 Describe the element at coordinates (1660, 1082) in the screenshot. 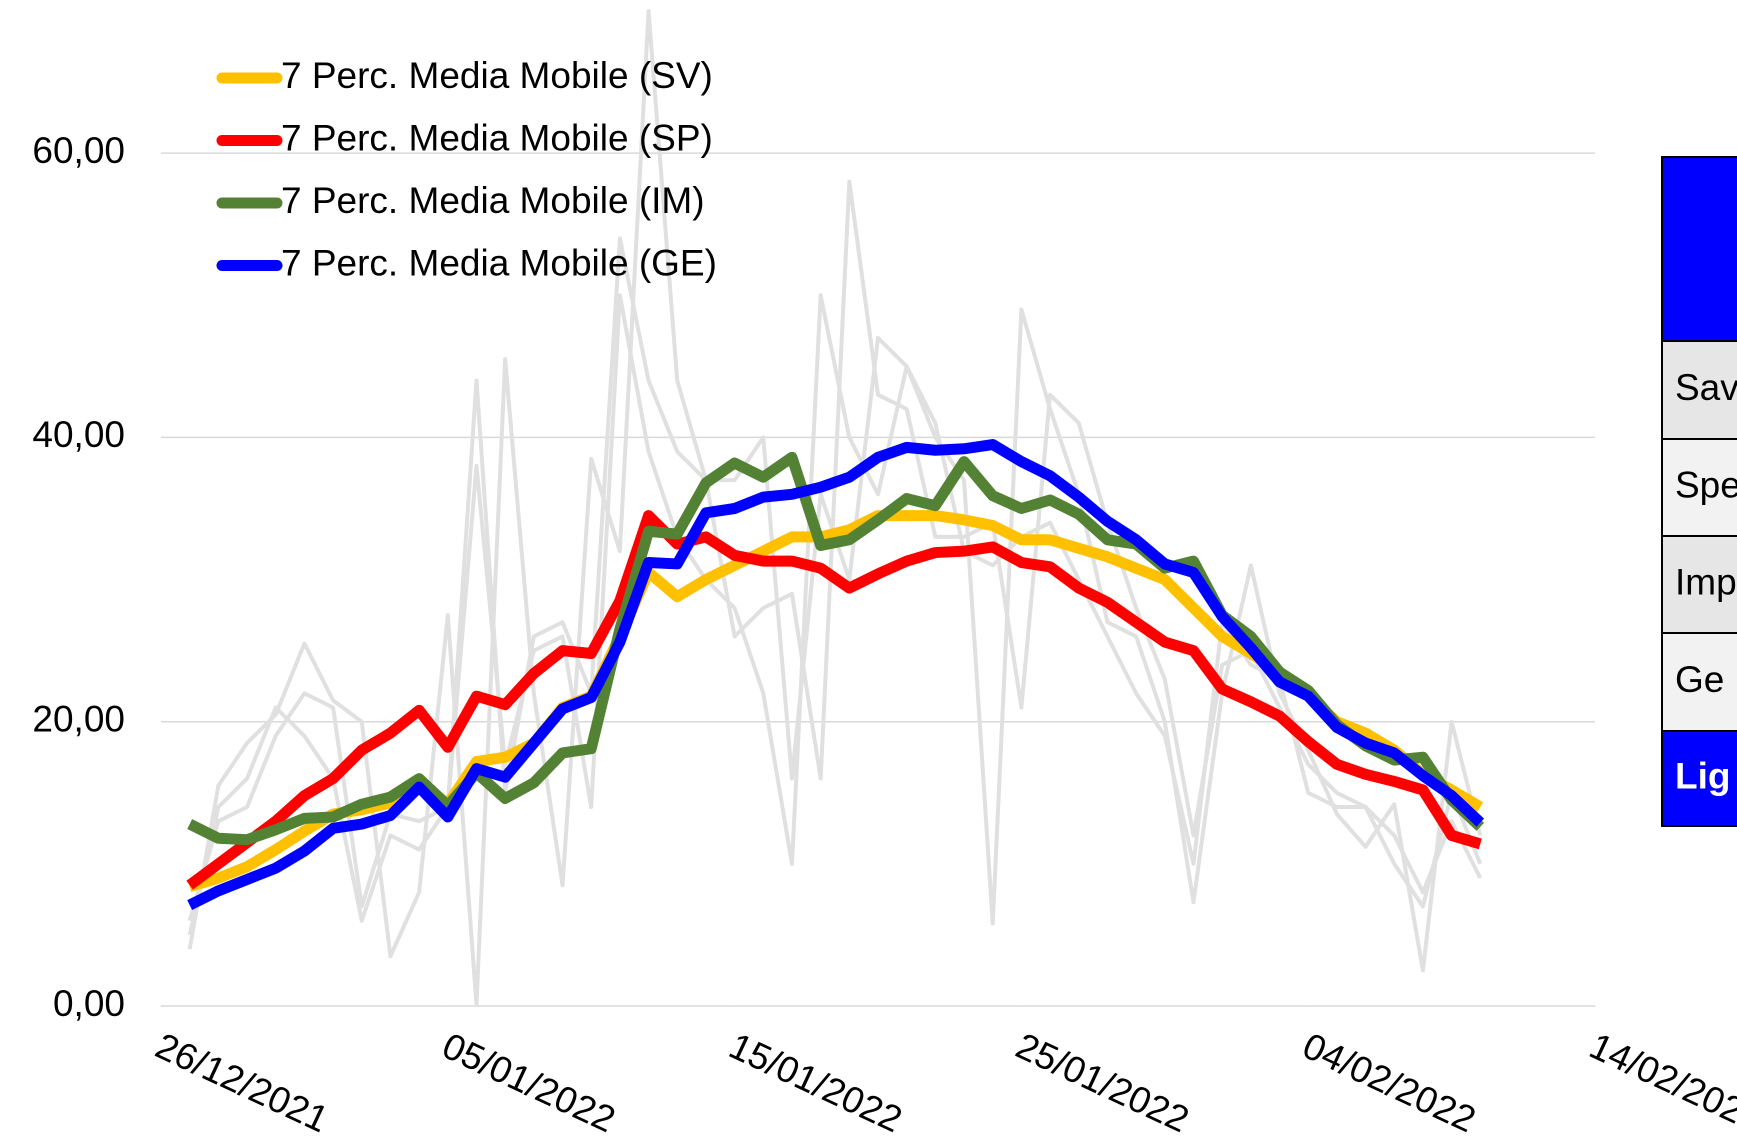

I see `x-tick-label: 14/02/2022` at that location.